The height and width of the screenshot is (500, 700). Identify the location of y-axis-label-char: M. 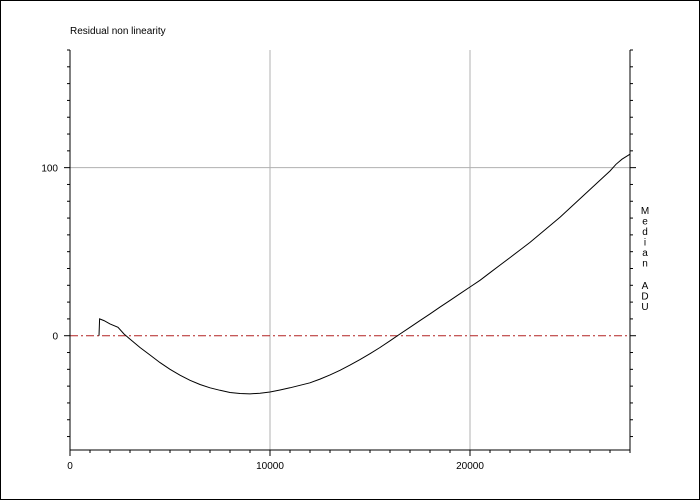
(645, 211).